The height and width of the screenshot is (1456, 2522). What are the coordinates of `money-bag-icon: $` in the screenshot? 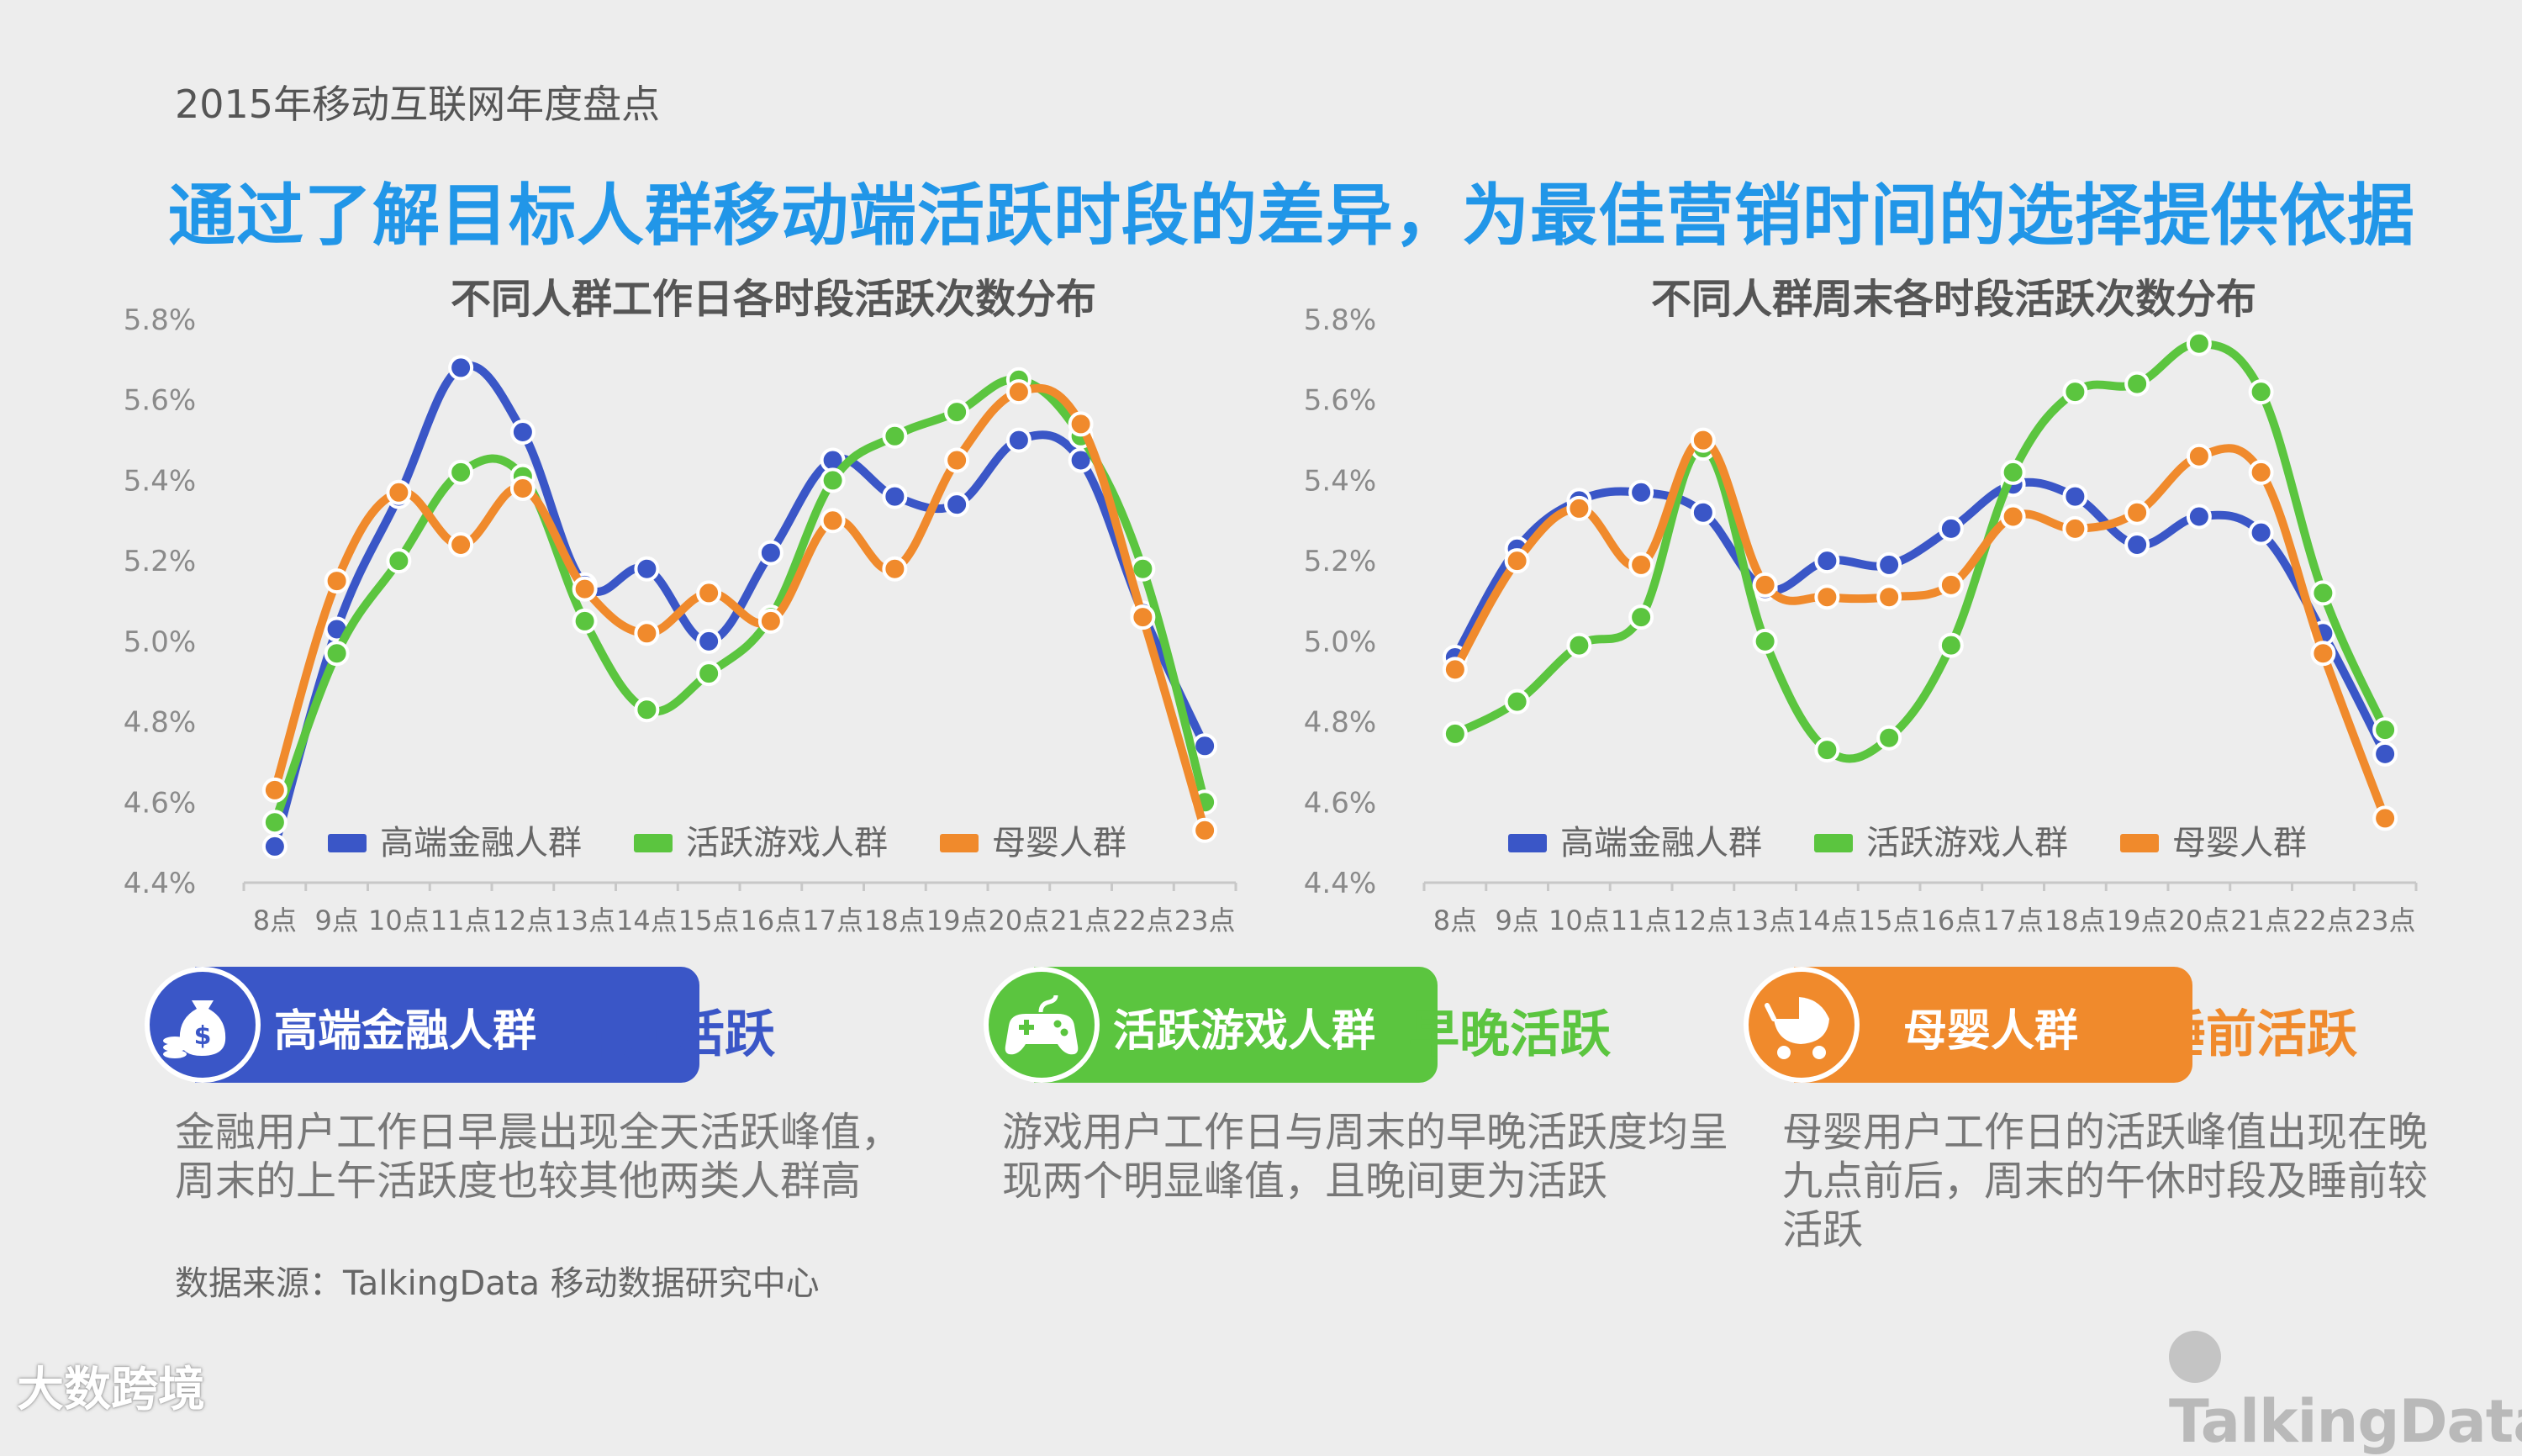 It's located at (203, 1025).